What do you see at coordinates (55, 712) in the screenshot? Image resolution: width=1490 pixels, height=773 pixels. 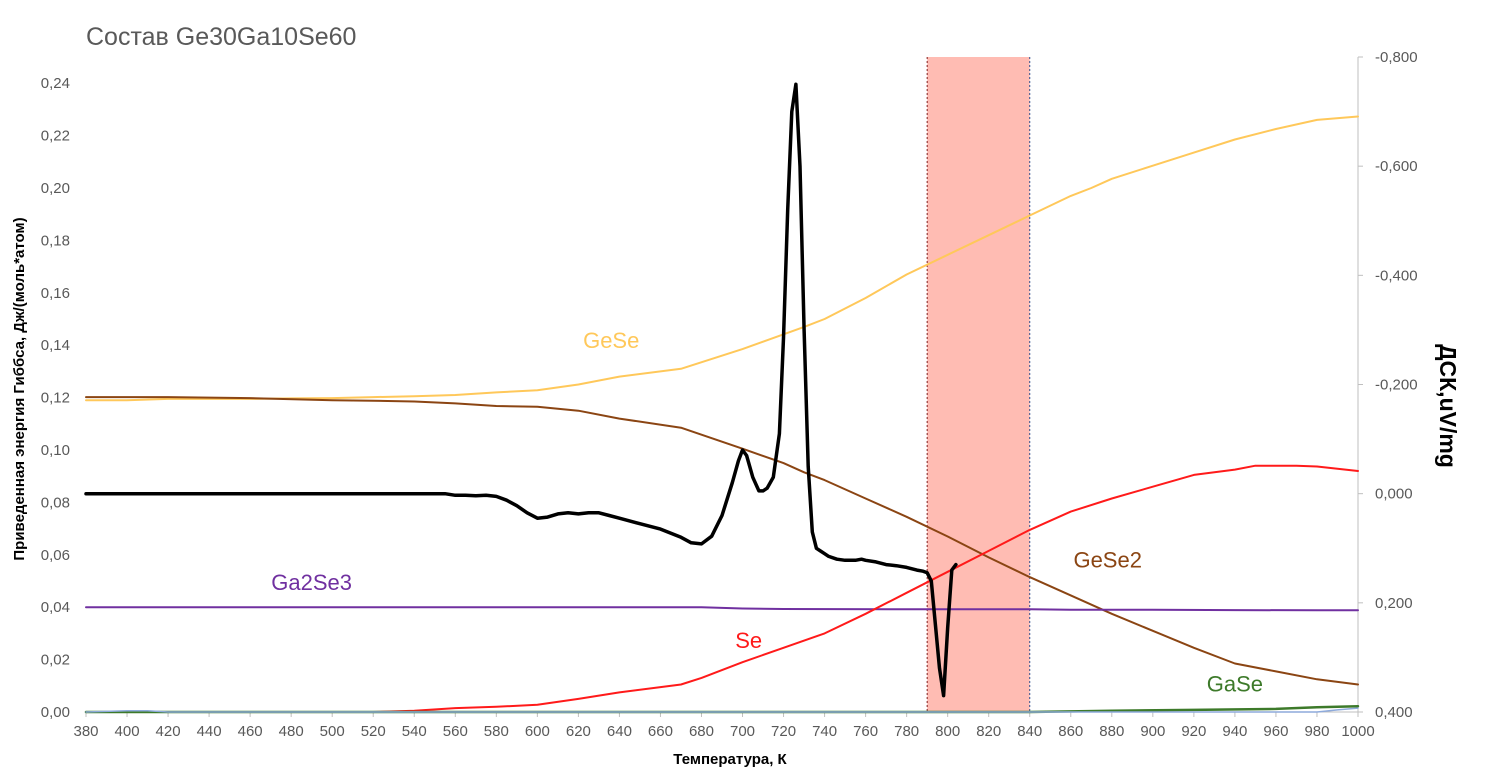 I see `y-tick-label: 0,00` at bounding box center [55, 712].